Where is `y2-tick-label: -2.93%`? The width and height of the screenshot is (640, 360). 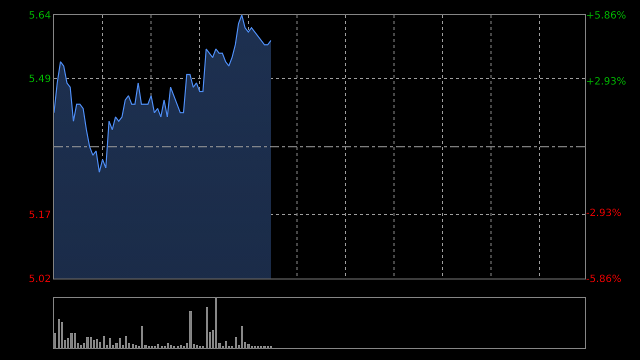
y2-tick-label: -2.93% is located at coordinates (604, 214).